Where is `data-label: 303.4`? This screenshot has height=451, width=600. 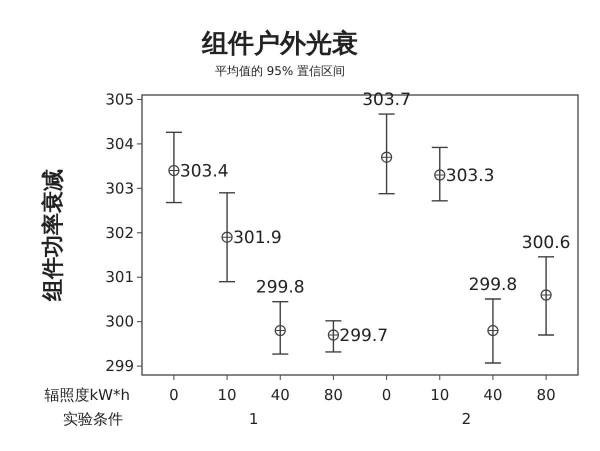 data-label: 303.4 is located at coordinates (204, 172).